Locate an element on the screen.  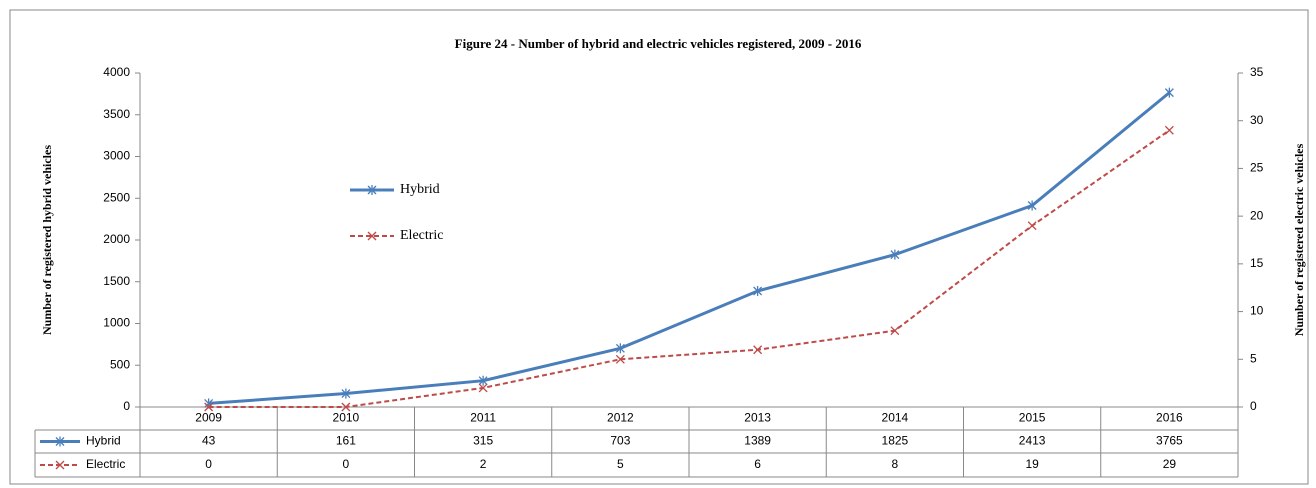
y-tick-label: 2000 is located at coordinates (116, 239).